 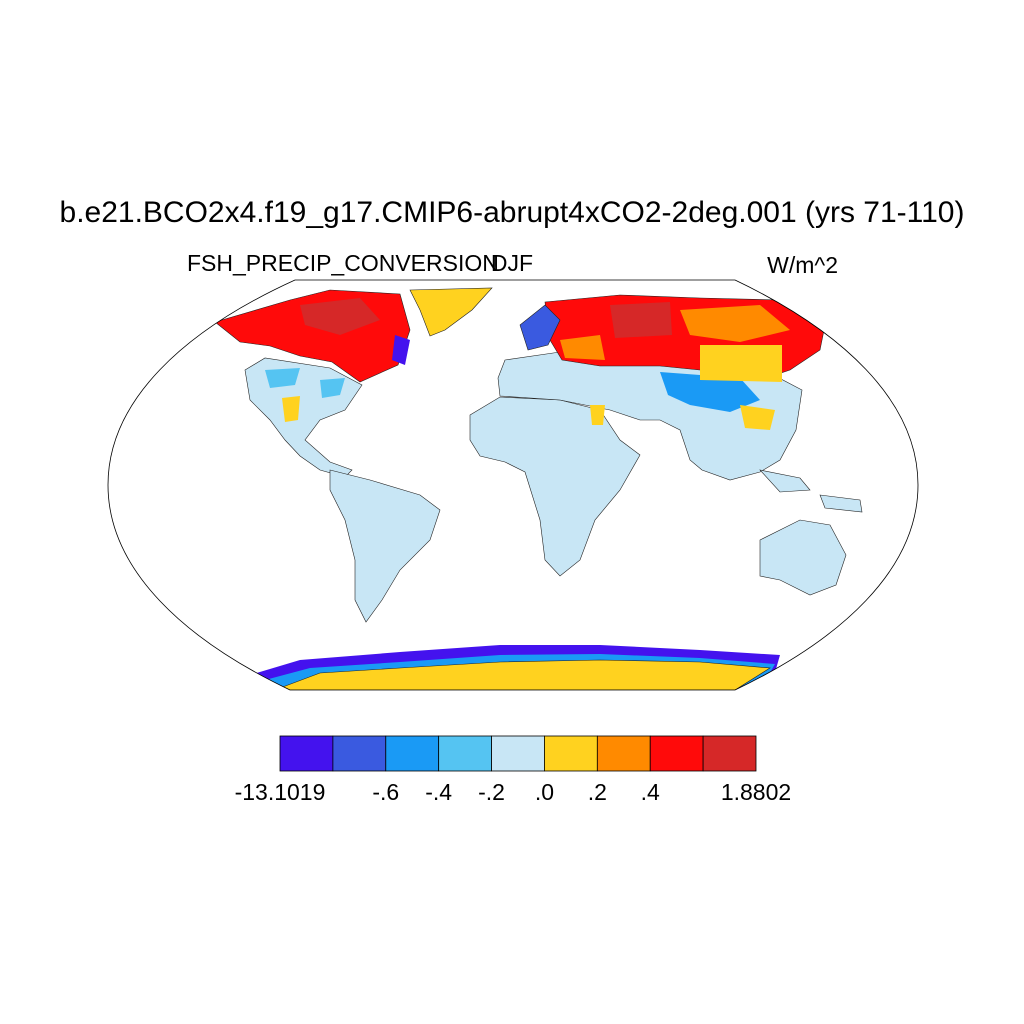 I want to click on center-string: DJF, so click(x=512, y=263).